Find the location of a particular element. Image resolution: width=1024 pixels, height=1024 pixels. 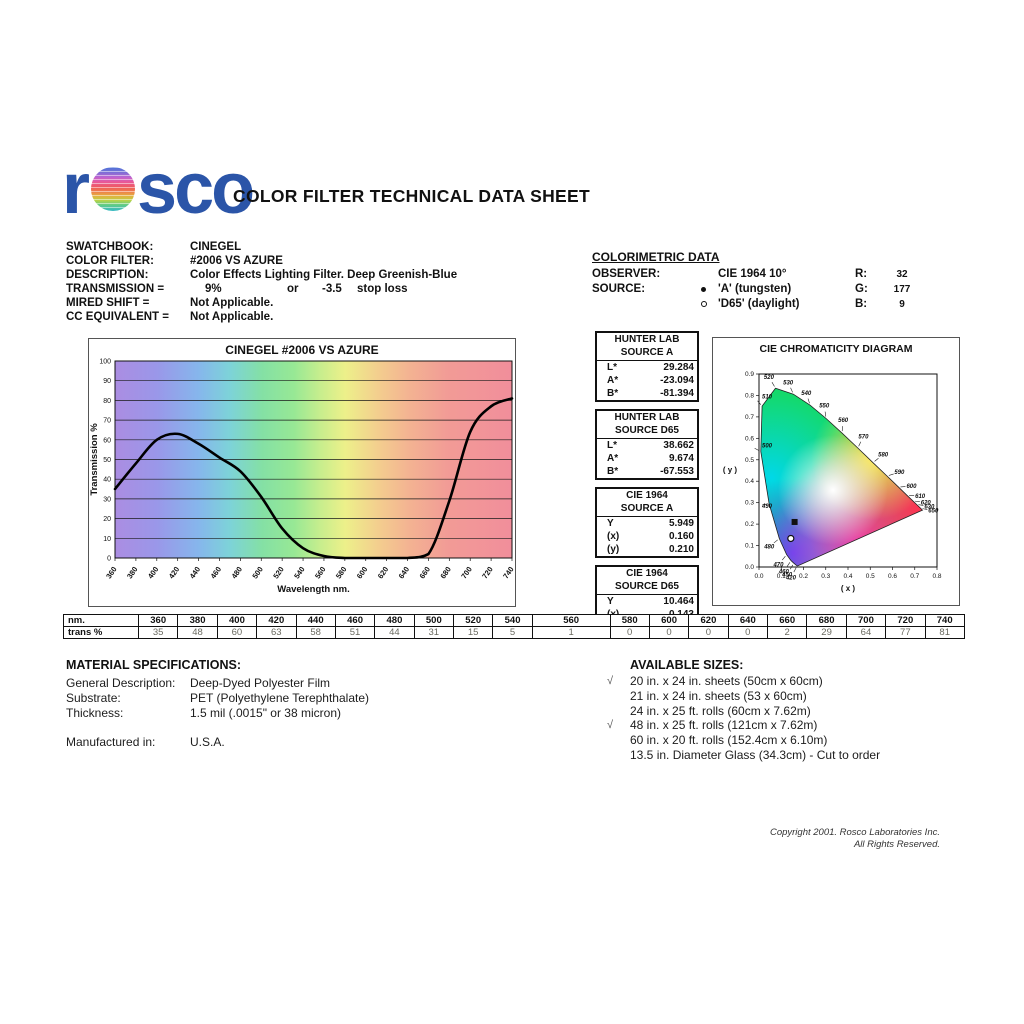

b-label: B: is located at coordinates (861, 304).